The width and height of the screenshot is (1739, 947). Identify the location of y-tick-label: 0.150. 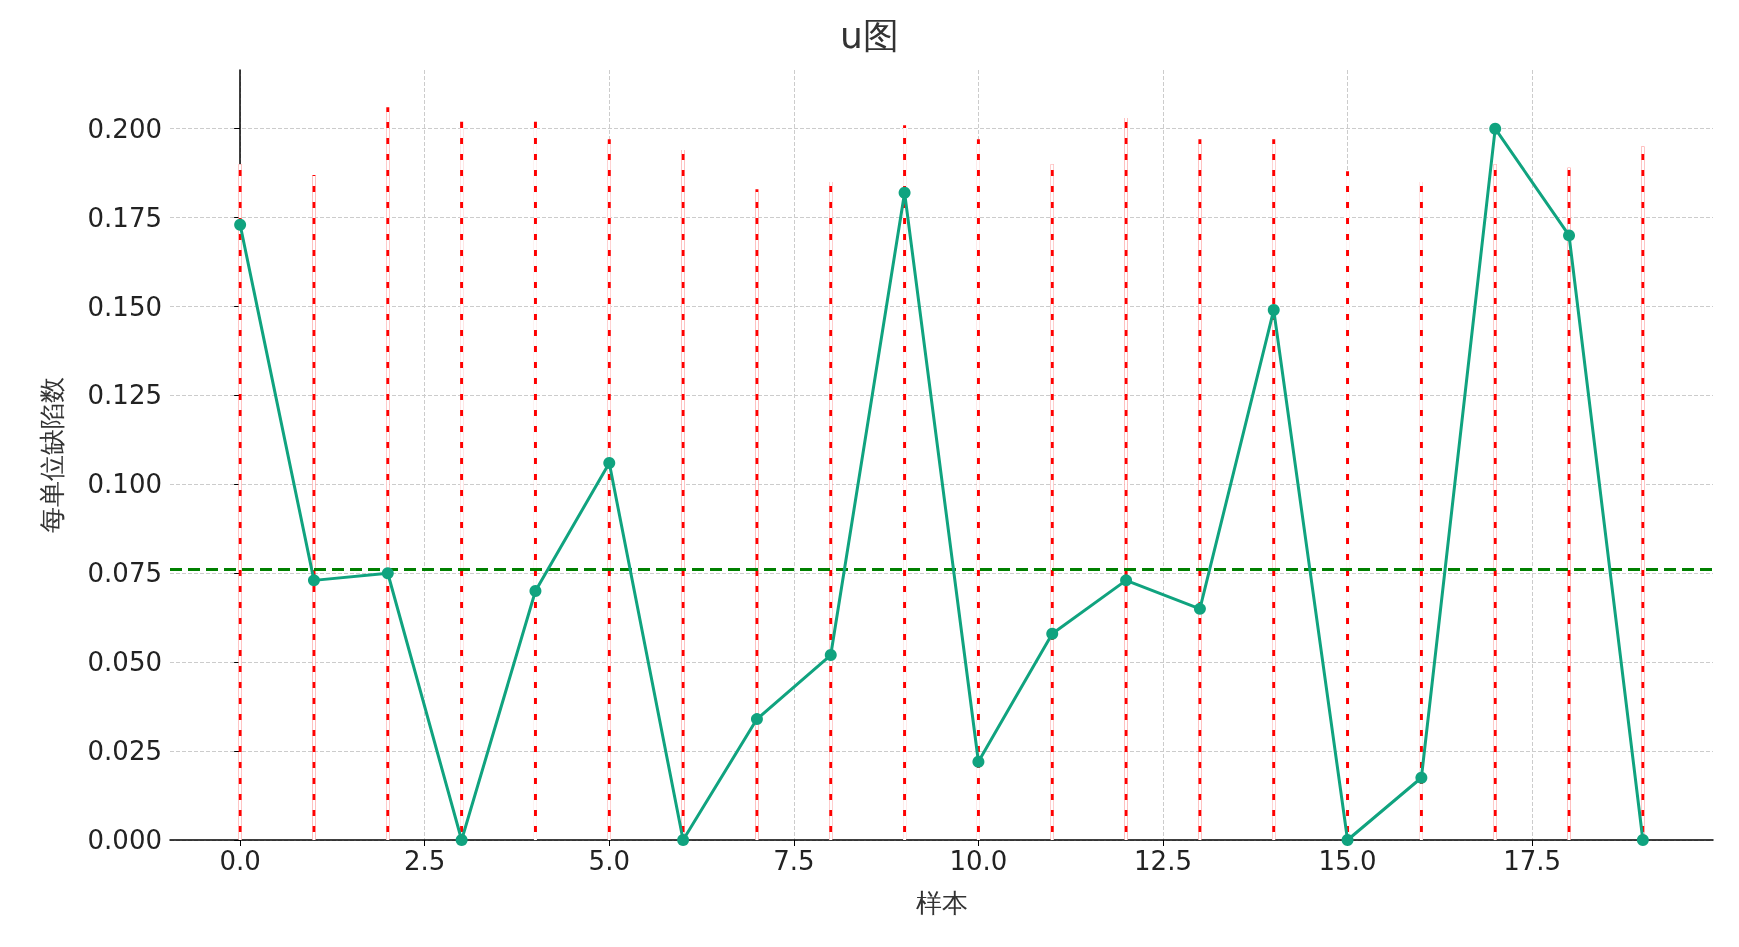
(124, 306).